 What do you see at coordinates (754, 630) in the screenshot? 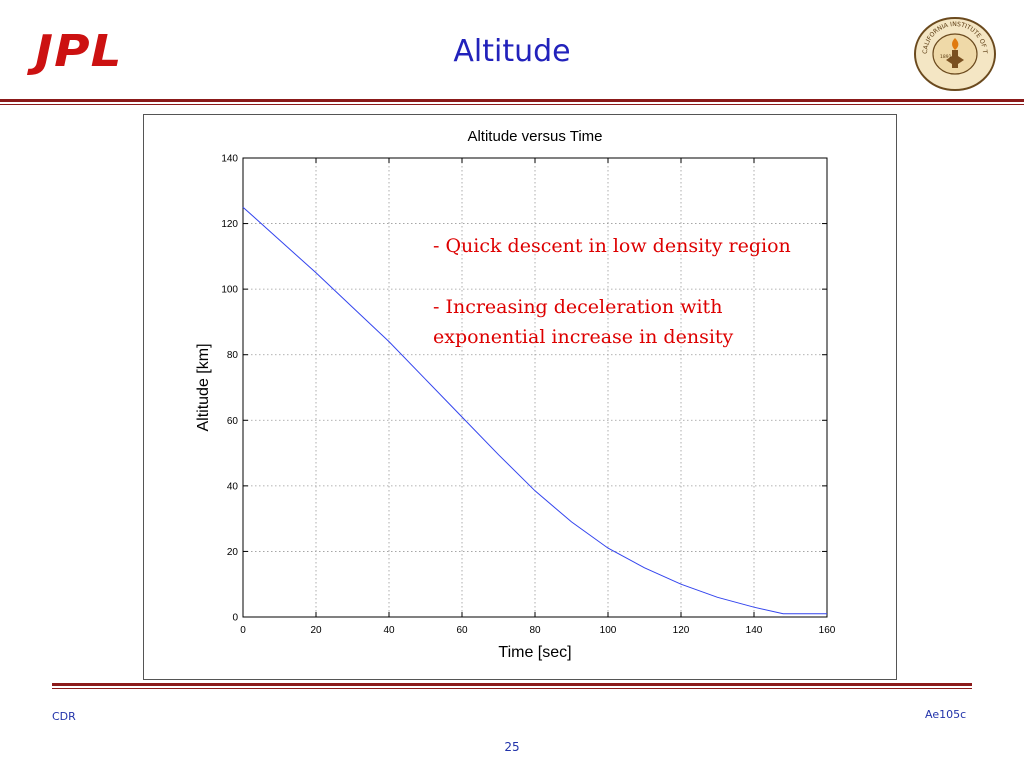
I see `x-tick-label: 140` at bounding box center [754, 630].